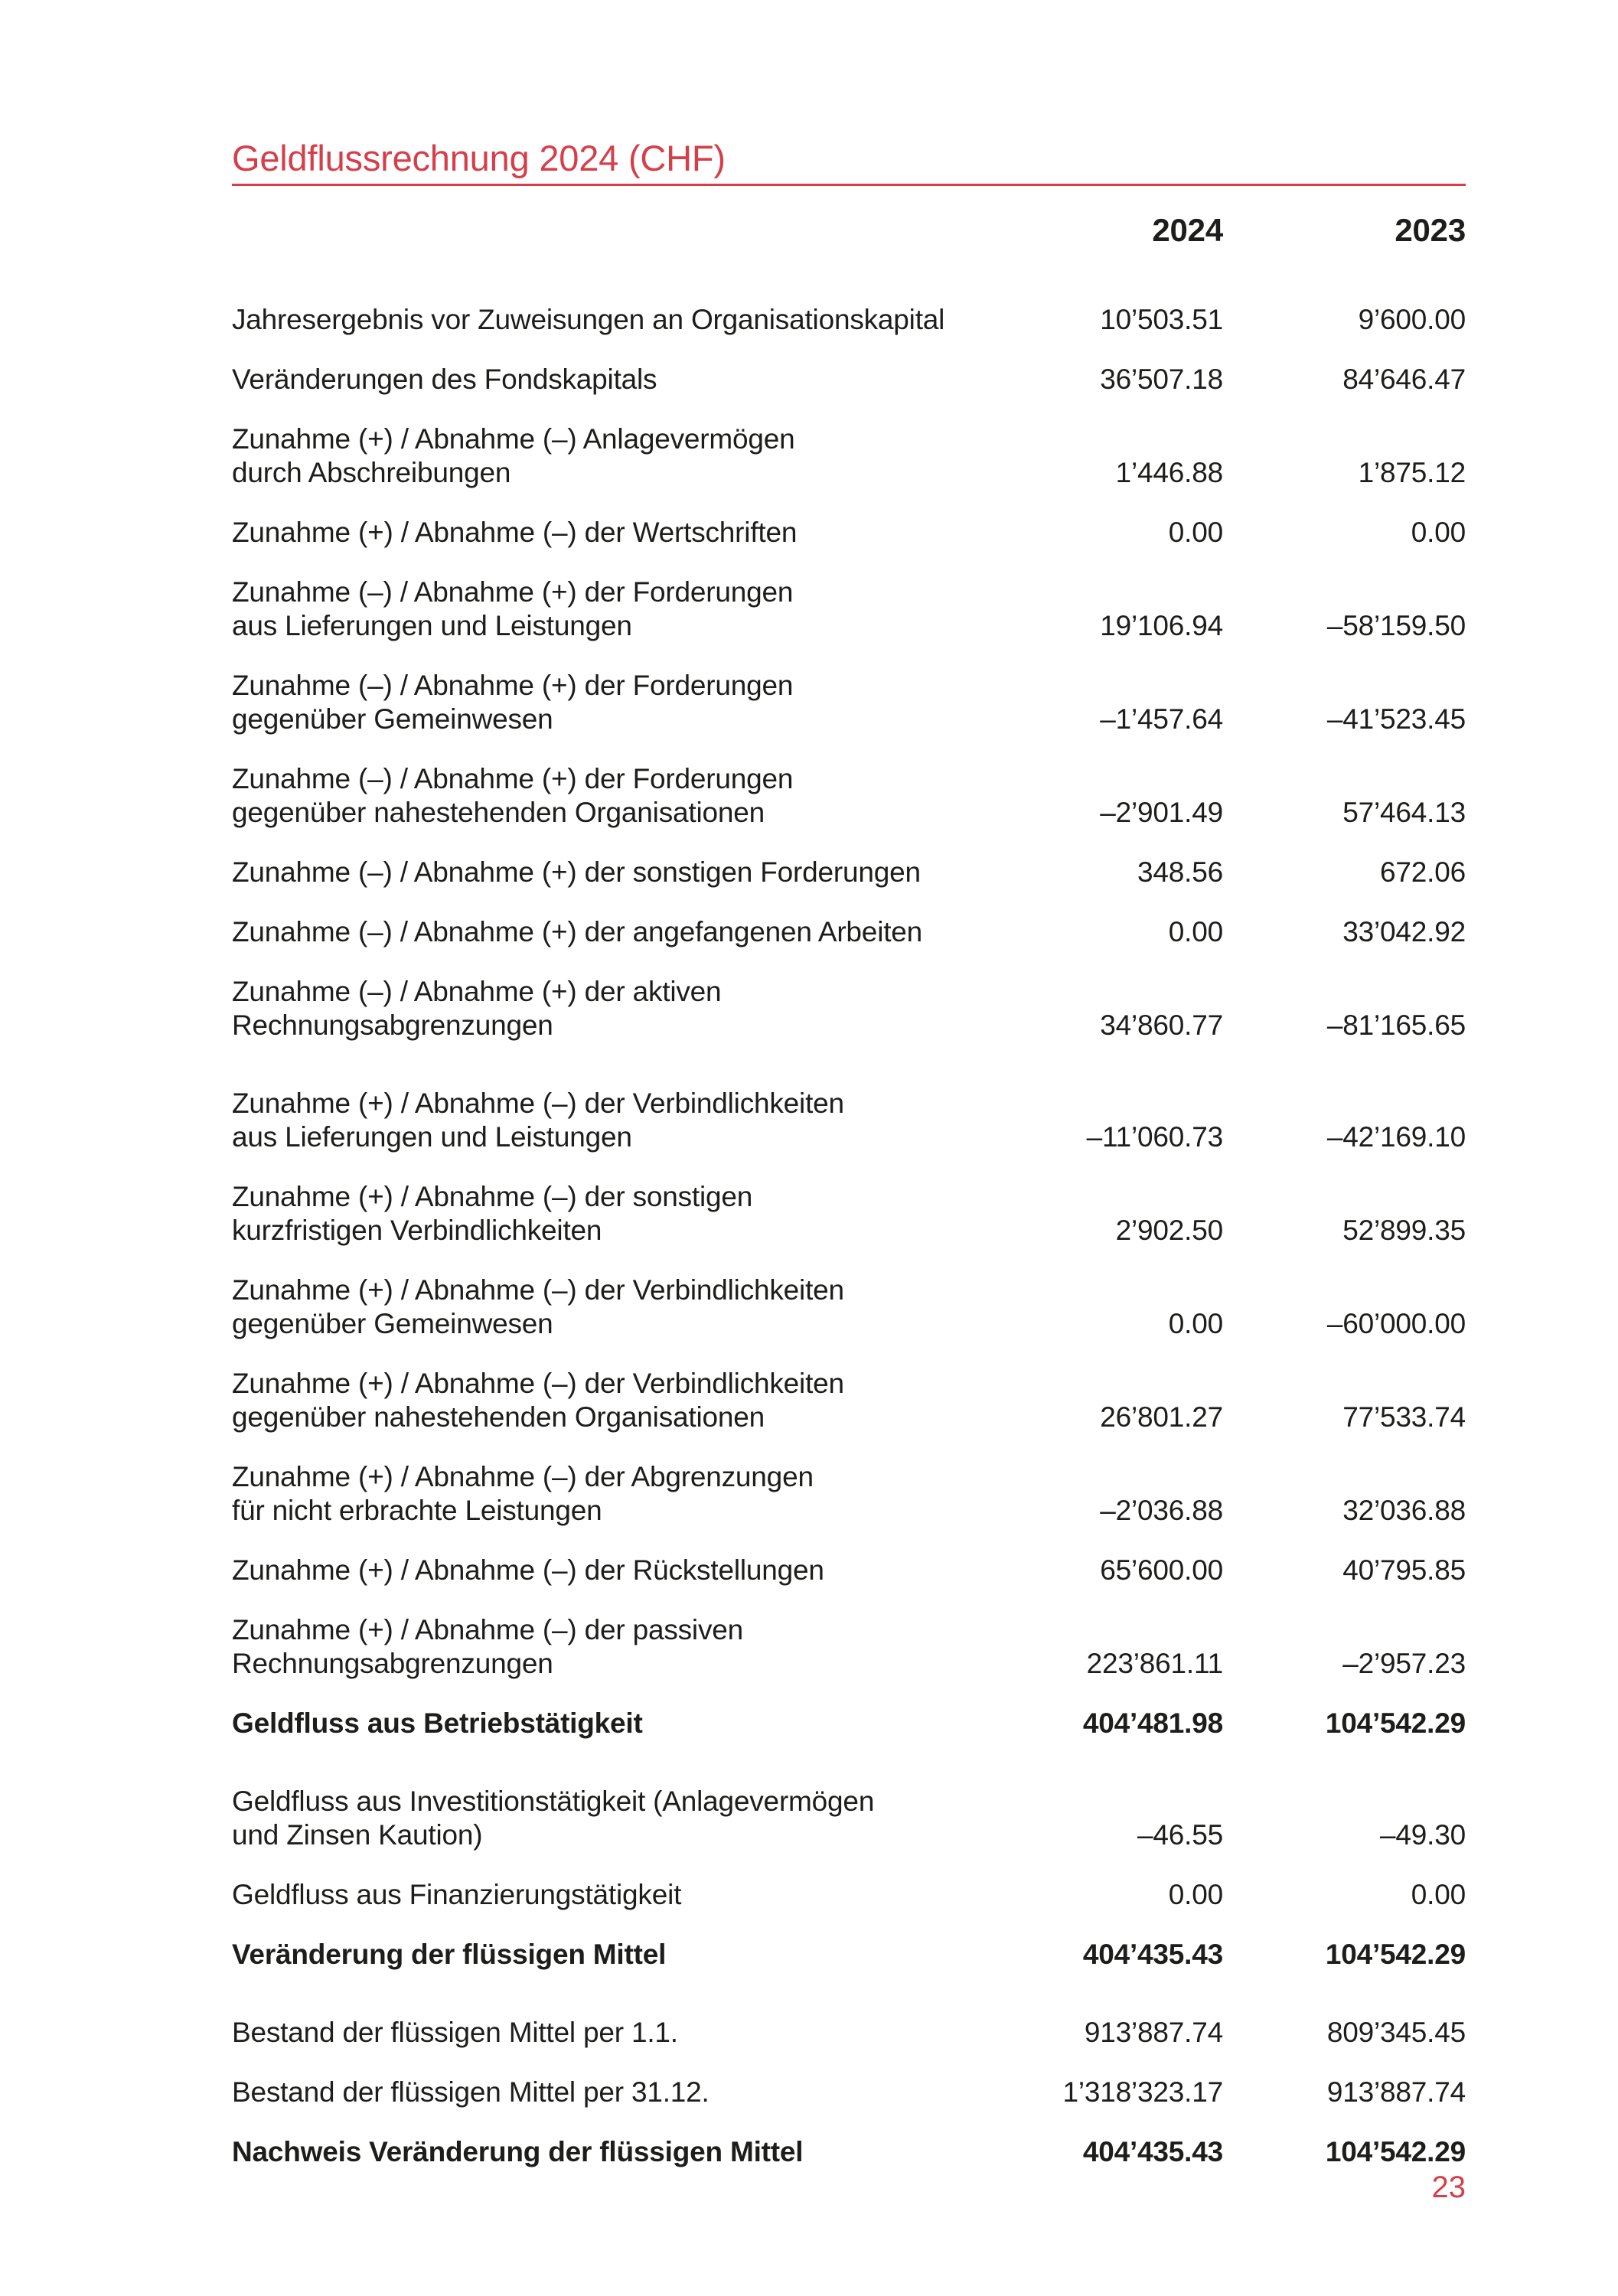 The height and width of the screenshot is (2296, 1618). What do you see at coordinates (1396, 1137) in the screenshot?
I see `row-value-2023: –42’169.10` at bounding box center [1396, 1137].